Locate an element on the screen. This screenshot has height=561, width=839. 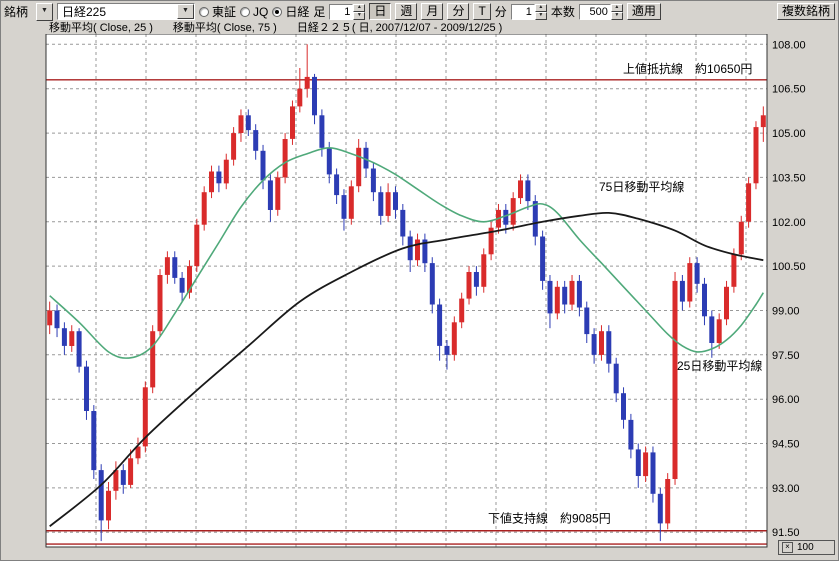
y-axis-label: 94.50 is located at coordinates (786, 445).